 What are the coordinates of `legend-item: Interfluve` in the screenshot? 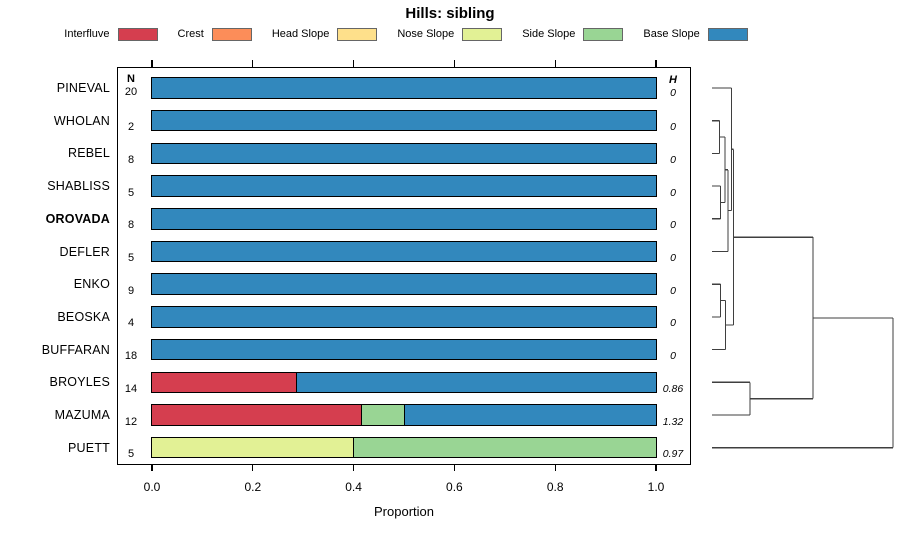 It's located at (111, 34).